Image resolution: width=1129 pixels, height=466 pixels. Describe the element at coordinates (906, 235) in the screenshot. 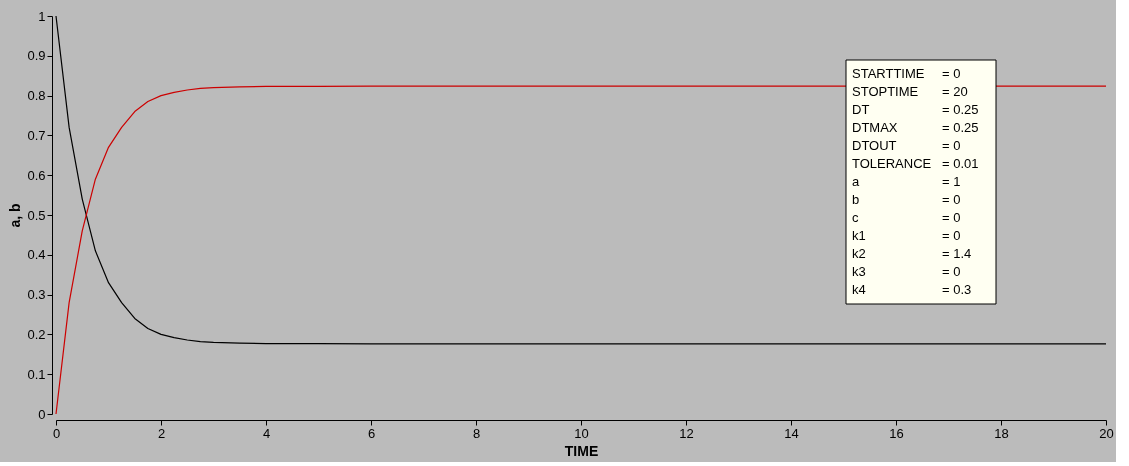

I see `text: k1 = 0` at that location.